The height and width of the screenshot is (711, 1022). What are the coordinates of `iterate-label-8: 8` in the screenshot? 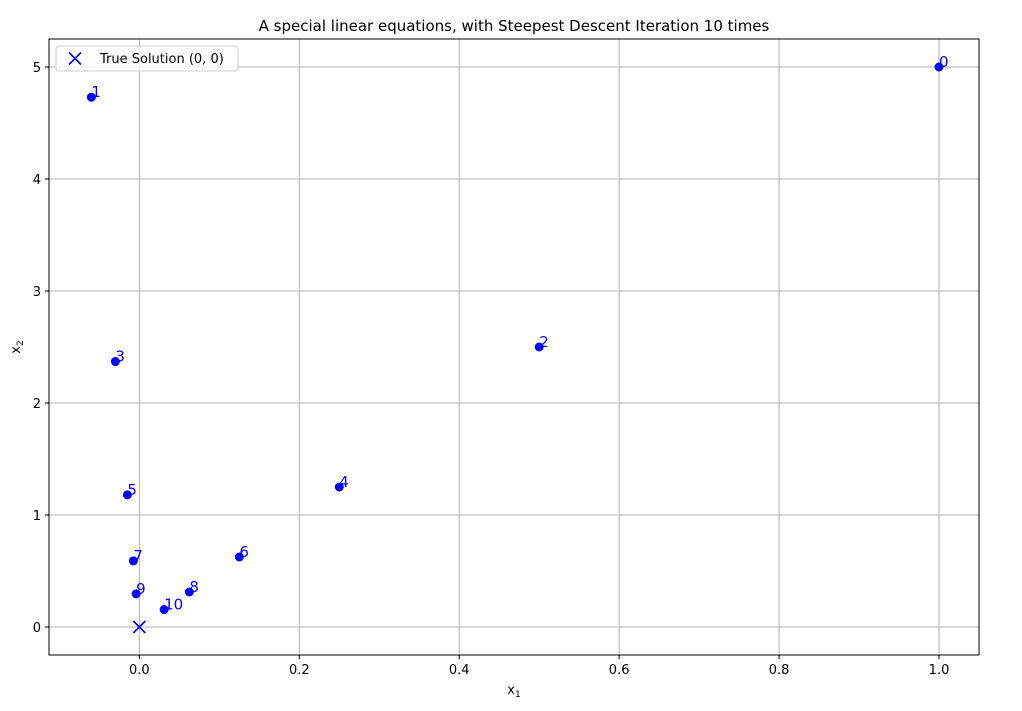 It's located at (194, 587).